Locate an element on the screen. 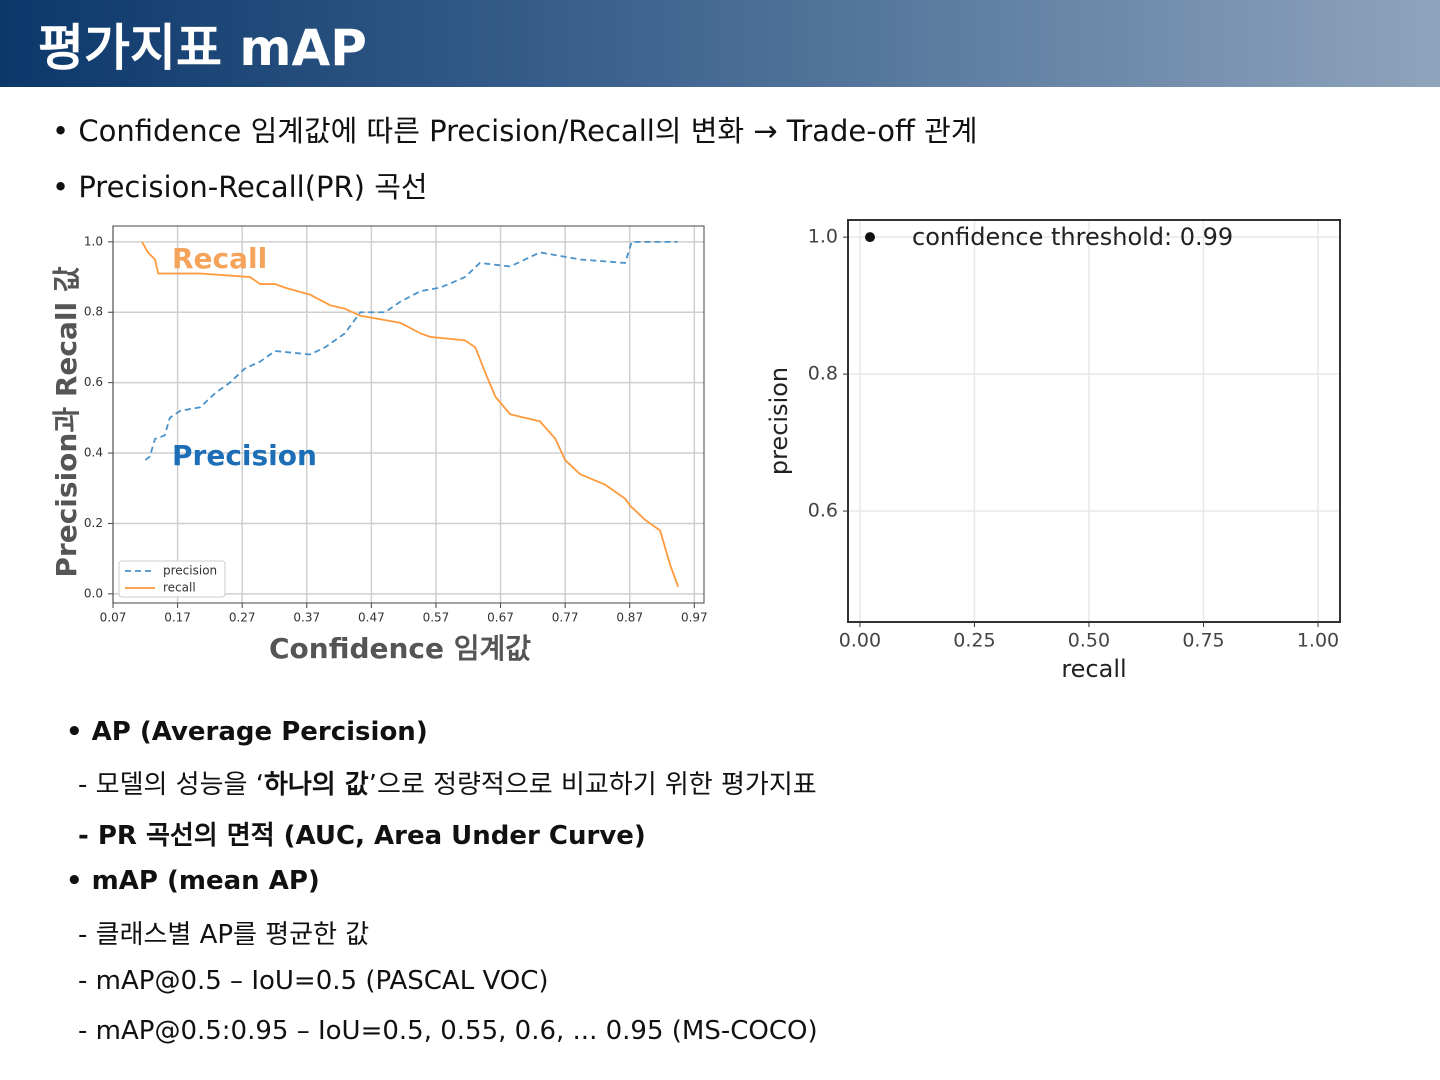 This screenshot has height=1080, width=1440. x-tick-label: 0.37 is located at coordinates (306, 618).